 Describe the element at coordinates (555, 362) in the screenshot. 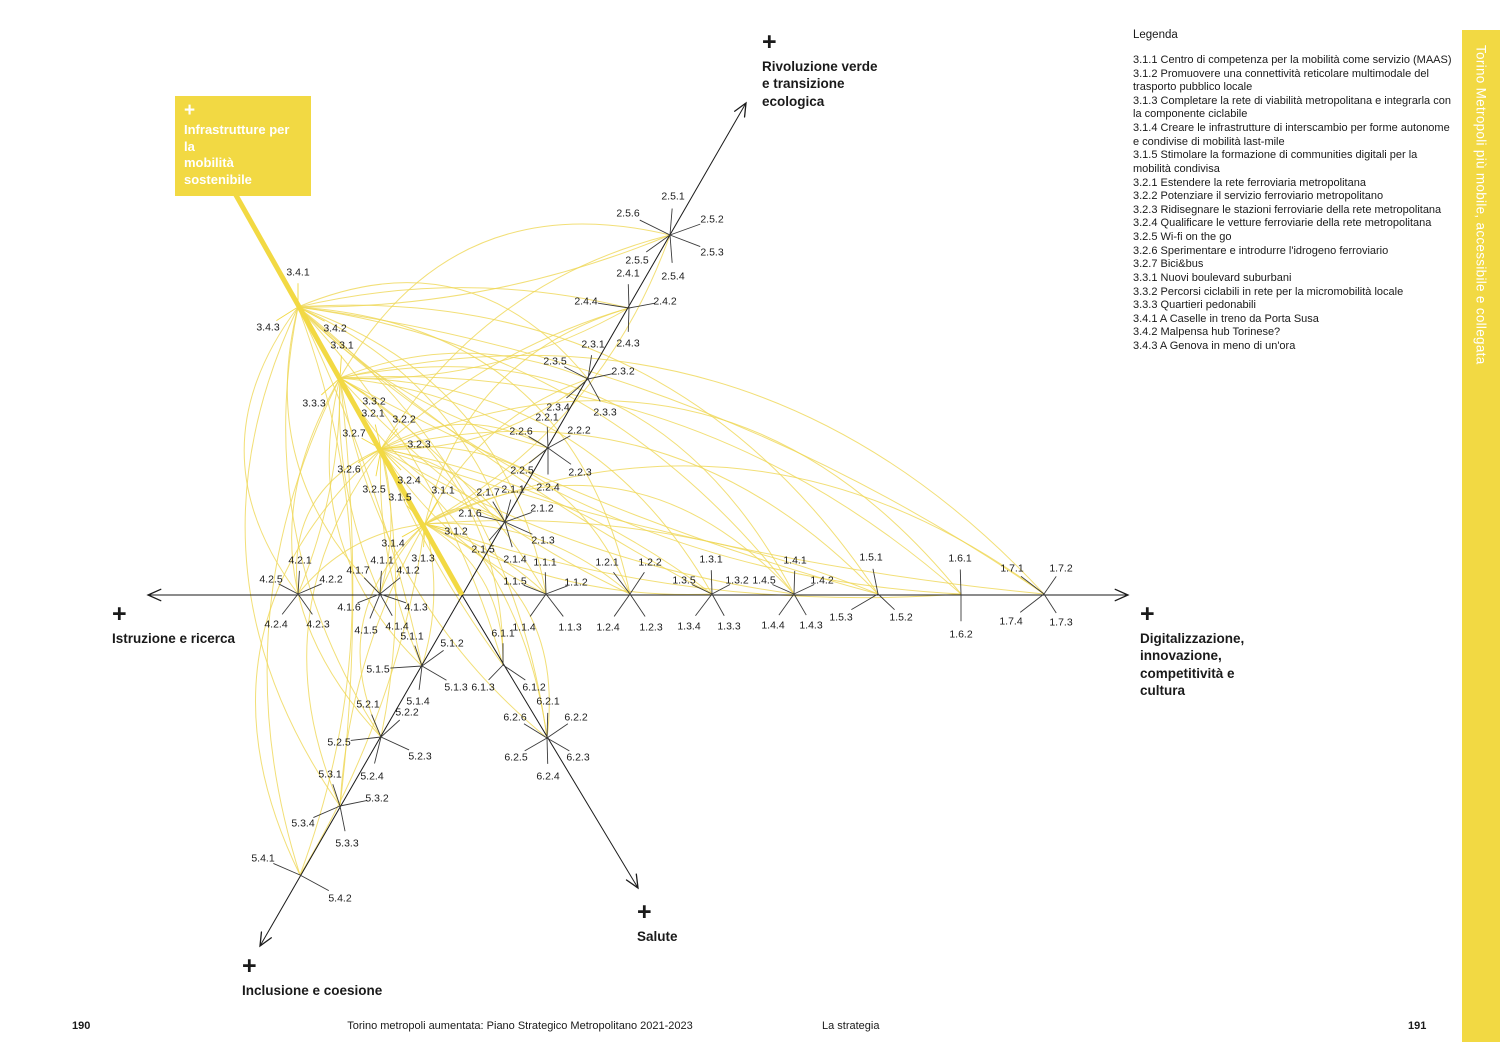

I see `node-label-2.3.5: 2.3.5` at that location.